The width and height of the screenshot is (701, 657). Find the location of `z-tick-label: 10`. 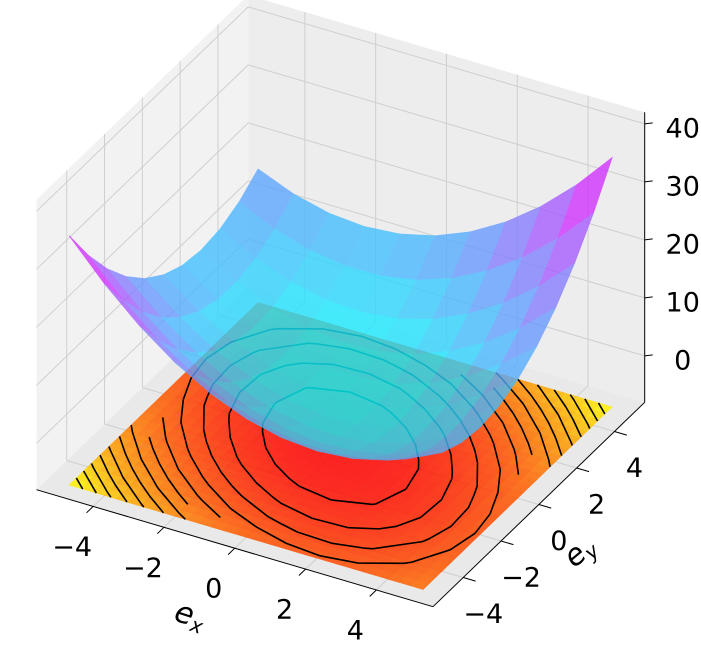

z-tick-label: 10 is located at coordinates (683, 302).